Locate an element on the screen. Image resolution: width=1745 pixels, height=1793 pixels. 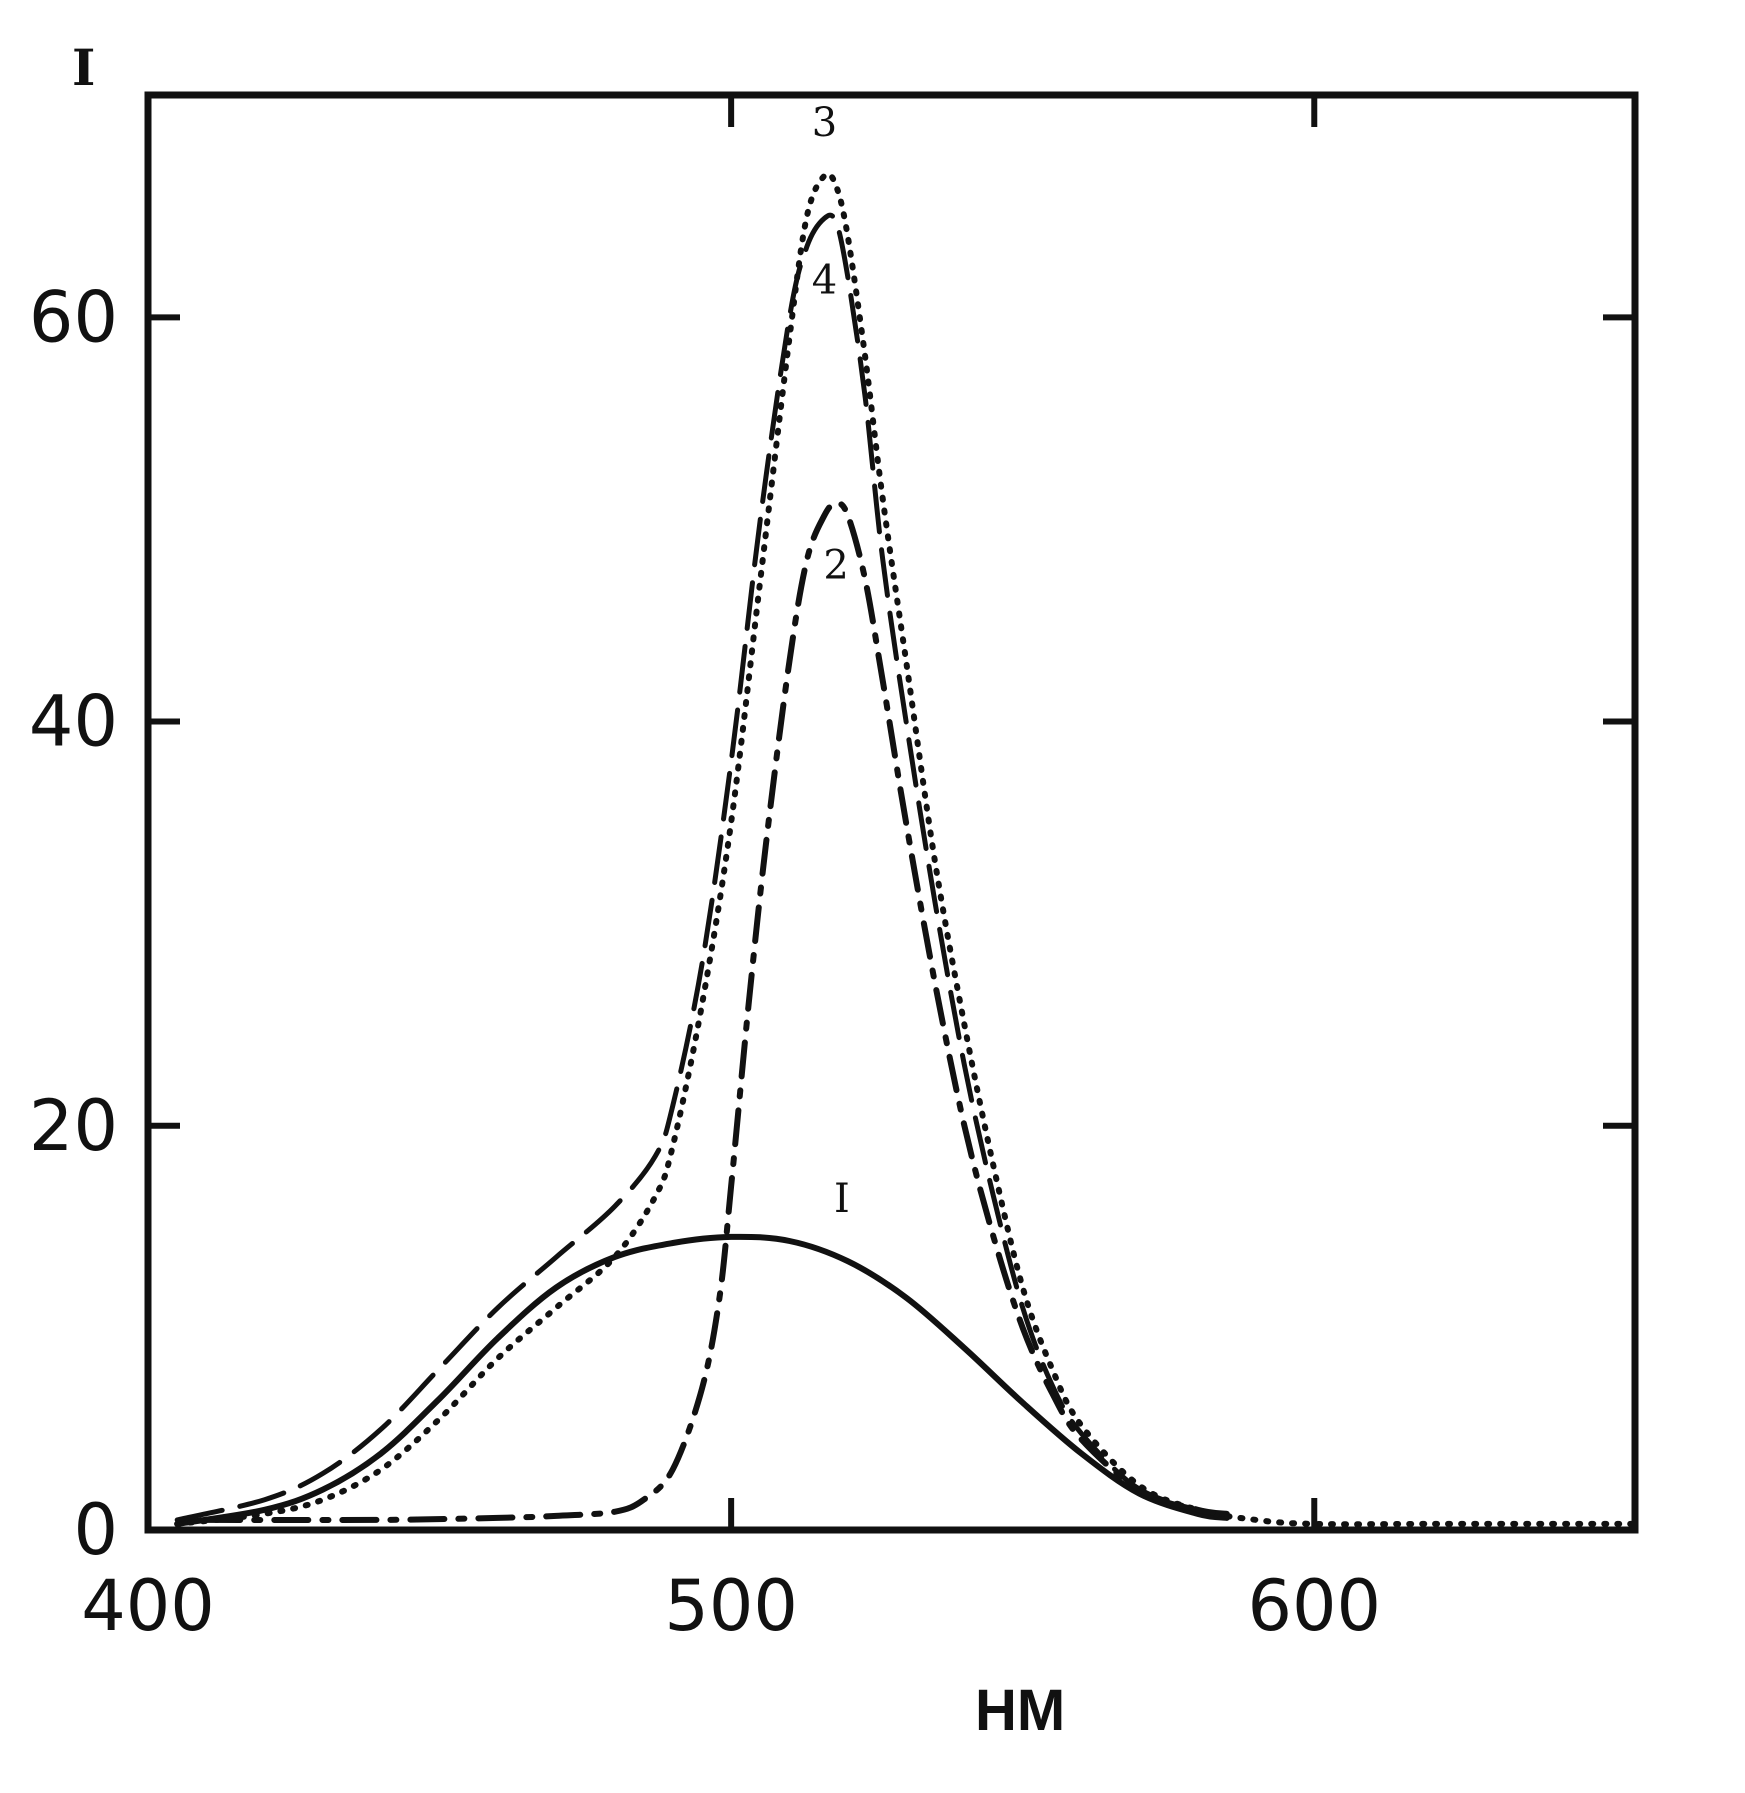
series-label-2: 2 is located at coordinates (835, 565).